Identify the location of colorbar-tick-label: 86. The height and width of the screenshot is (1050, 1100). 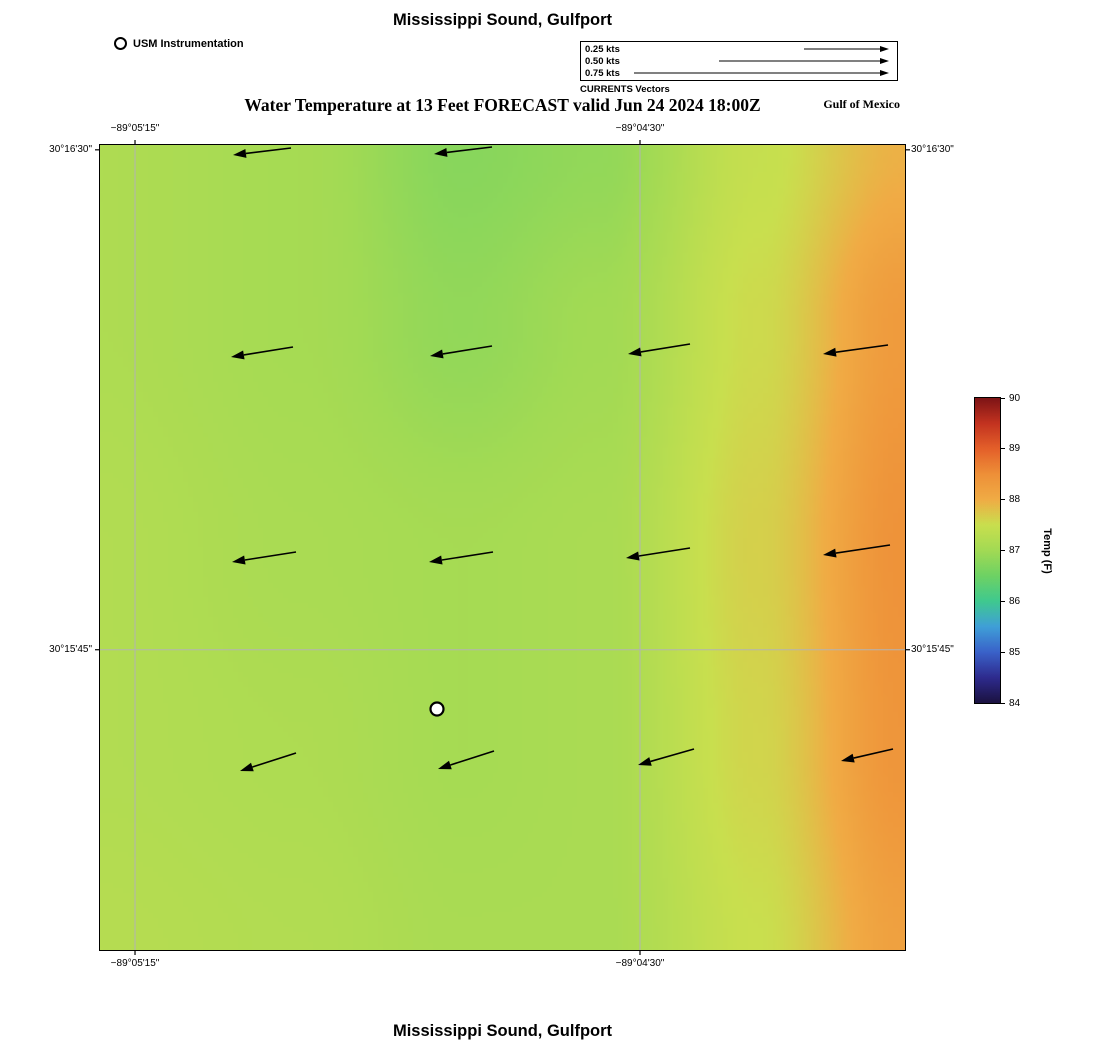
(1015, 601).